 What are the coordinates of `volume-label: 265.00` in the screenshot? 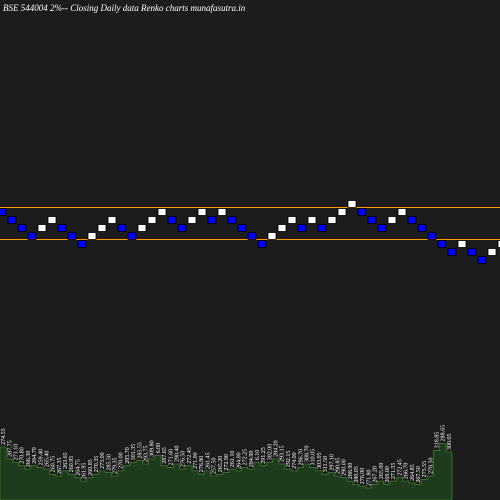 It's located at (382, 471).